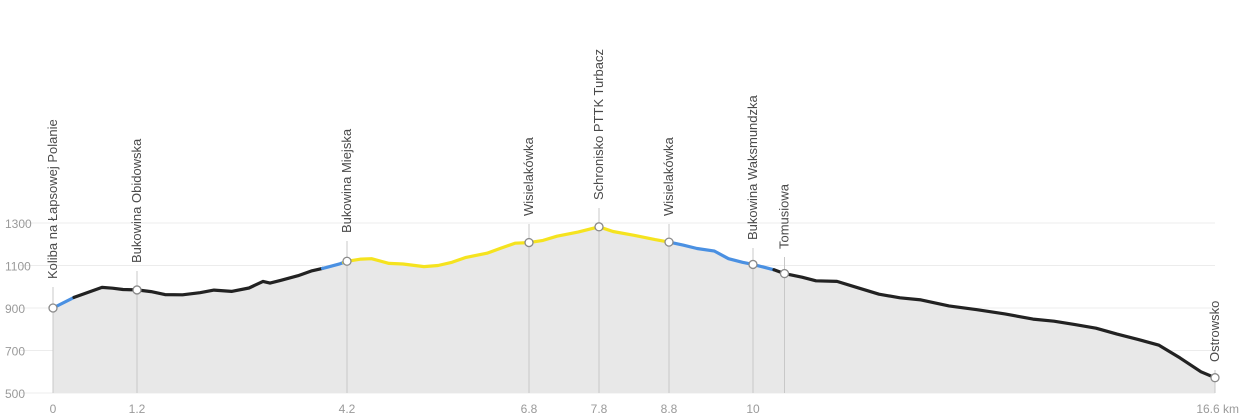  What do you see at coordinates (15, 352) in the screenshot?
I see `y-tick-label-700: 700` at bounding box center [15, 352].